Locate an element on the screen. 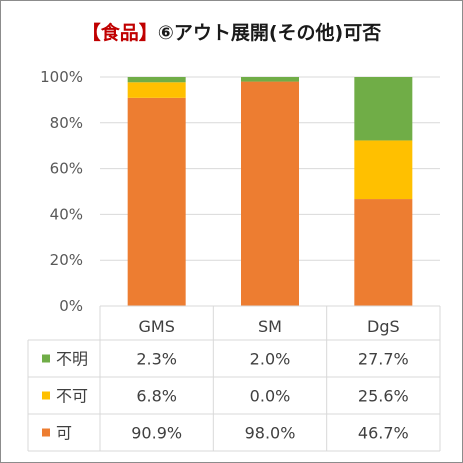  data-label: 25.6% is located at coordinates (383, 396).